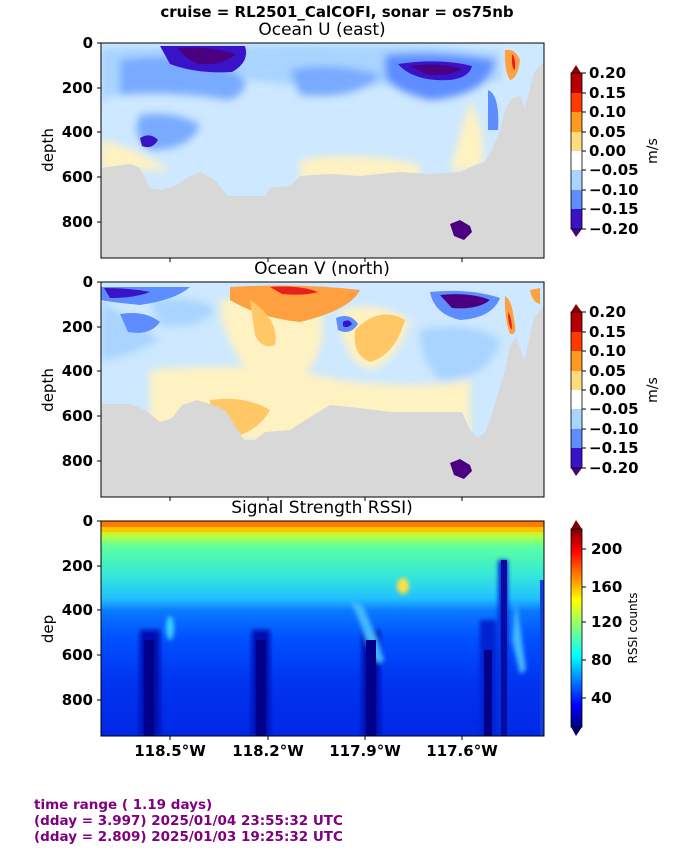 The height and width of the screenshot is (855, 675). I want to click on time-range-start-line: (dday = 2.809) 2025/01/03 19:25:32 UTC, so click(188, 837).